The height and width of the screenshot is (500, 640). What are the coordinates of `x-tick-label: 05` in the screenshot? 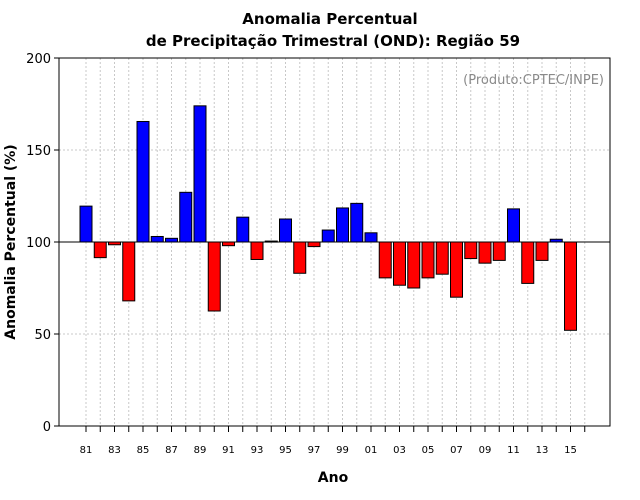 It's located at (428, 450).